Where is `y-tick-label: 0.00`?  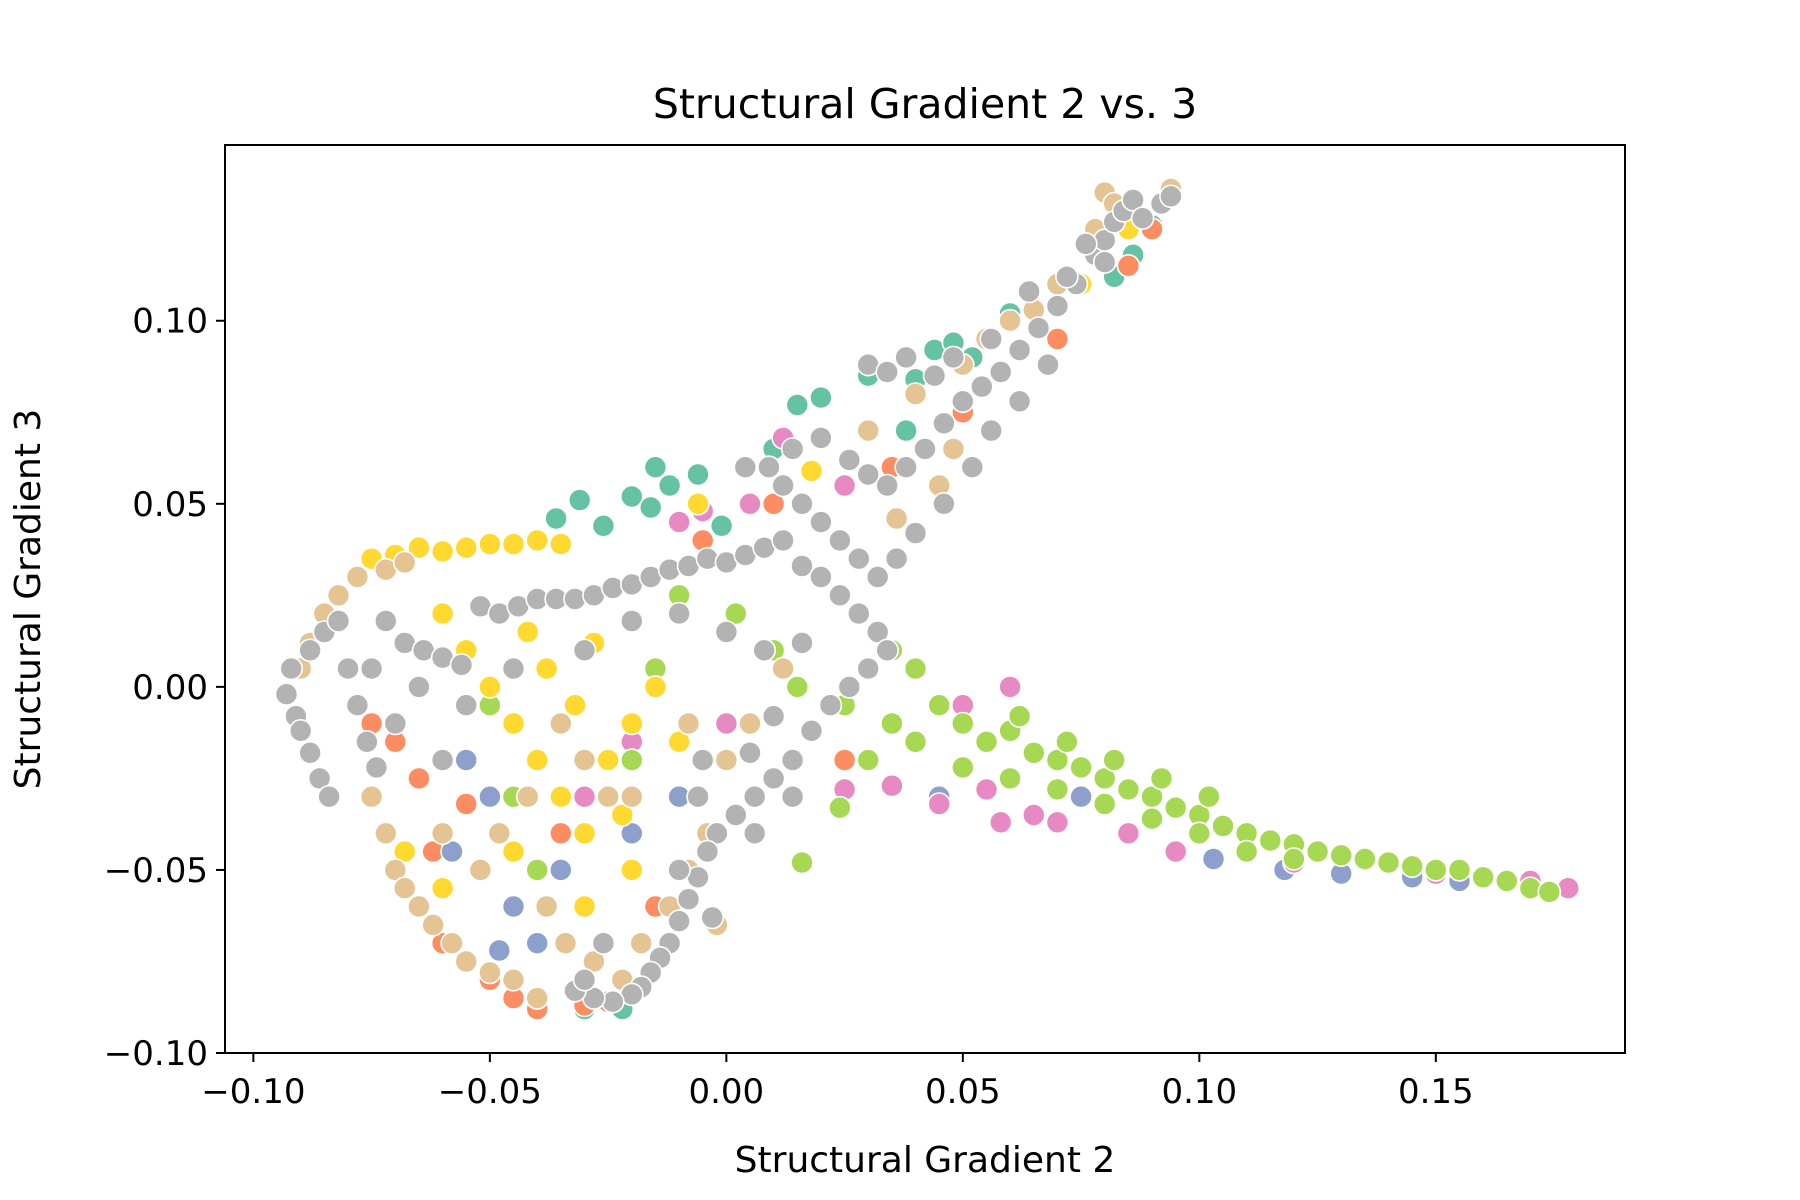 y-tick-label: 0.00 is located at coordinates (170, 688).